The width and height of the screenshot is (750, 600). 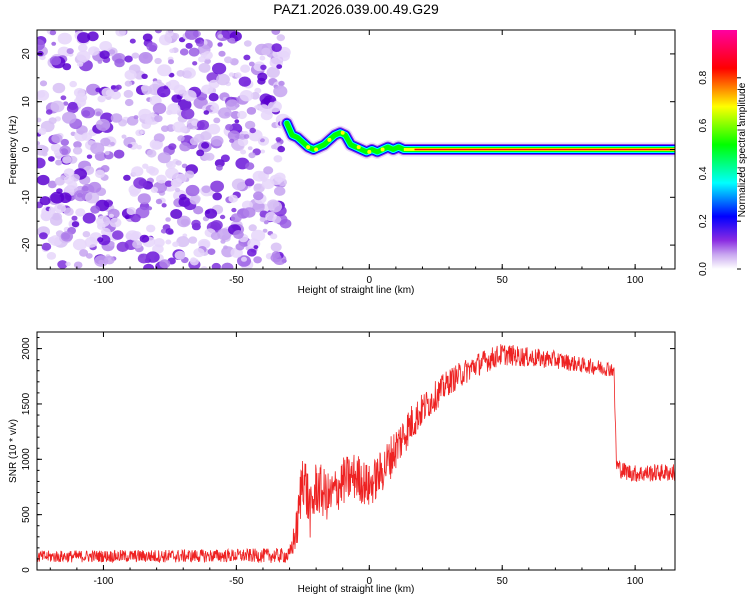 I want to click on y-tick-label: 10, so click(x=26, y=102).